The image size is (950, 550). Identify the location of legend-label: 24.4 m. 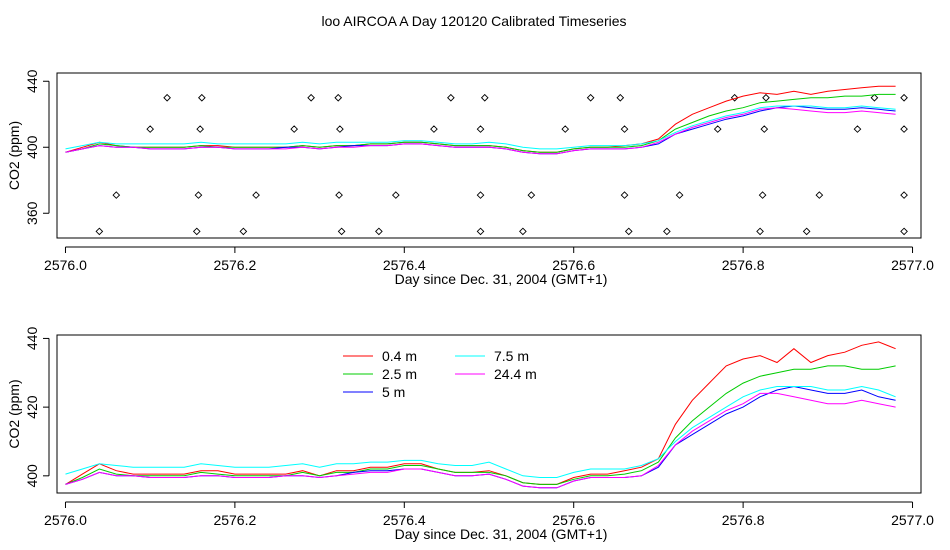
(515, 374).